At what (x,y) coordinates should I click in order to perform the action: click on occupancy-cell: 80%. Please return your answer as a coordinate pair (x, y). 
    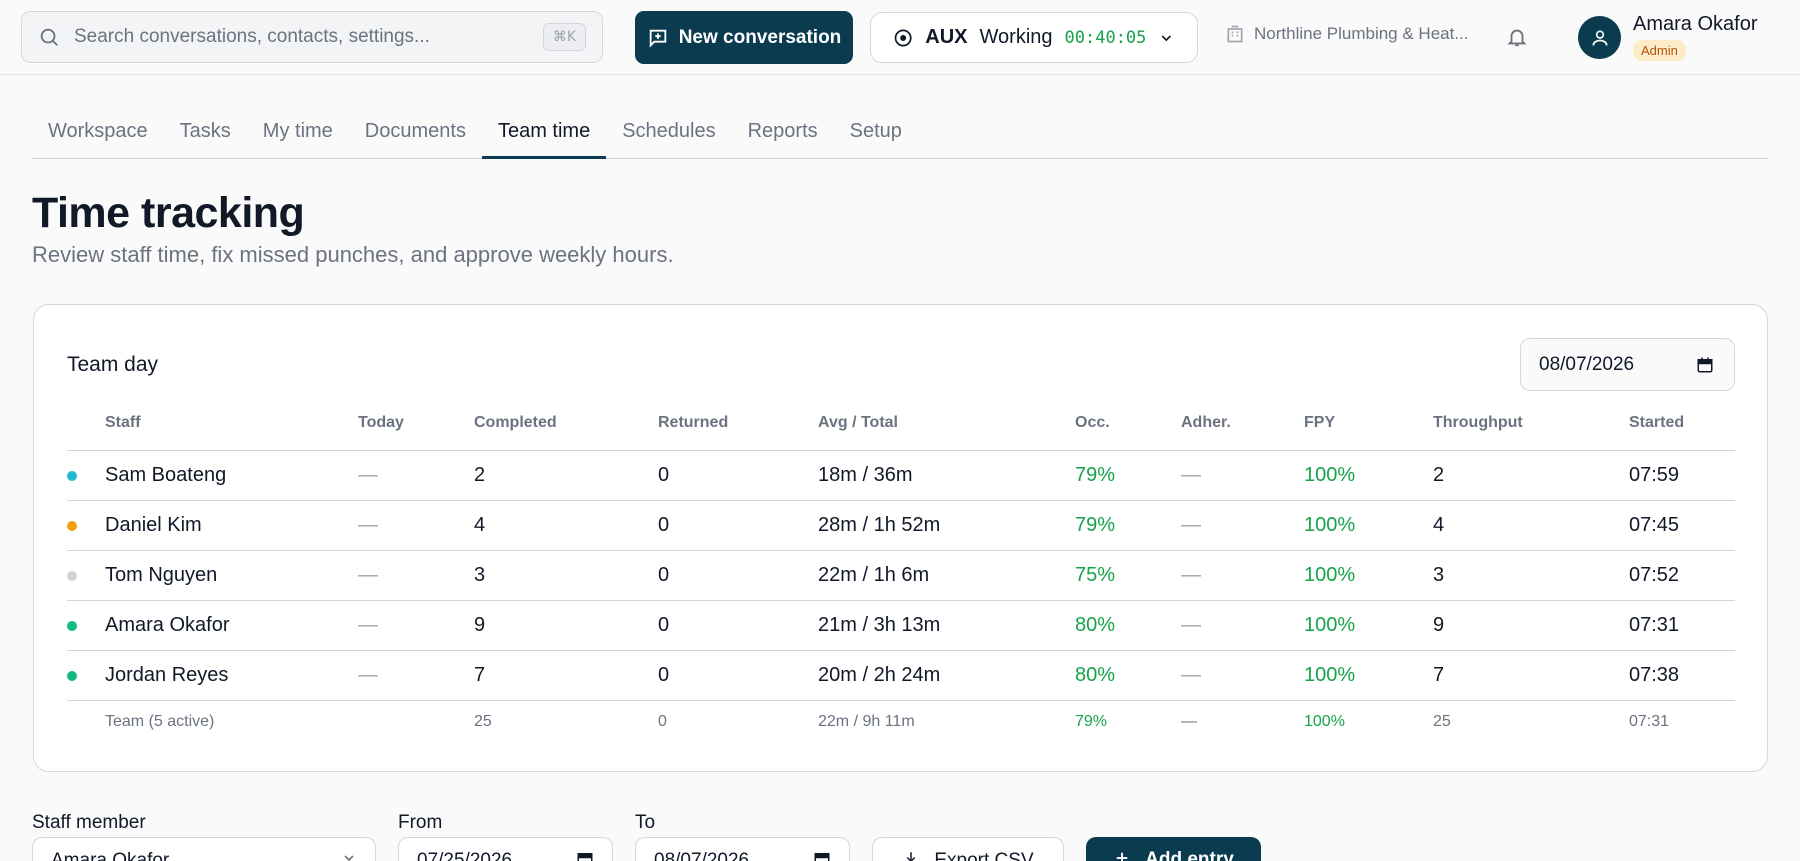
    Looking at the image, I should click on (1128, 625).